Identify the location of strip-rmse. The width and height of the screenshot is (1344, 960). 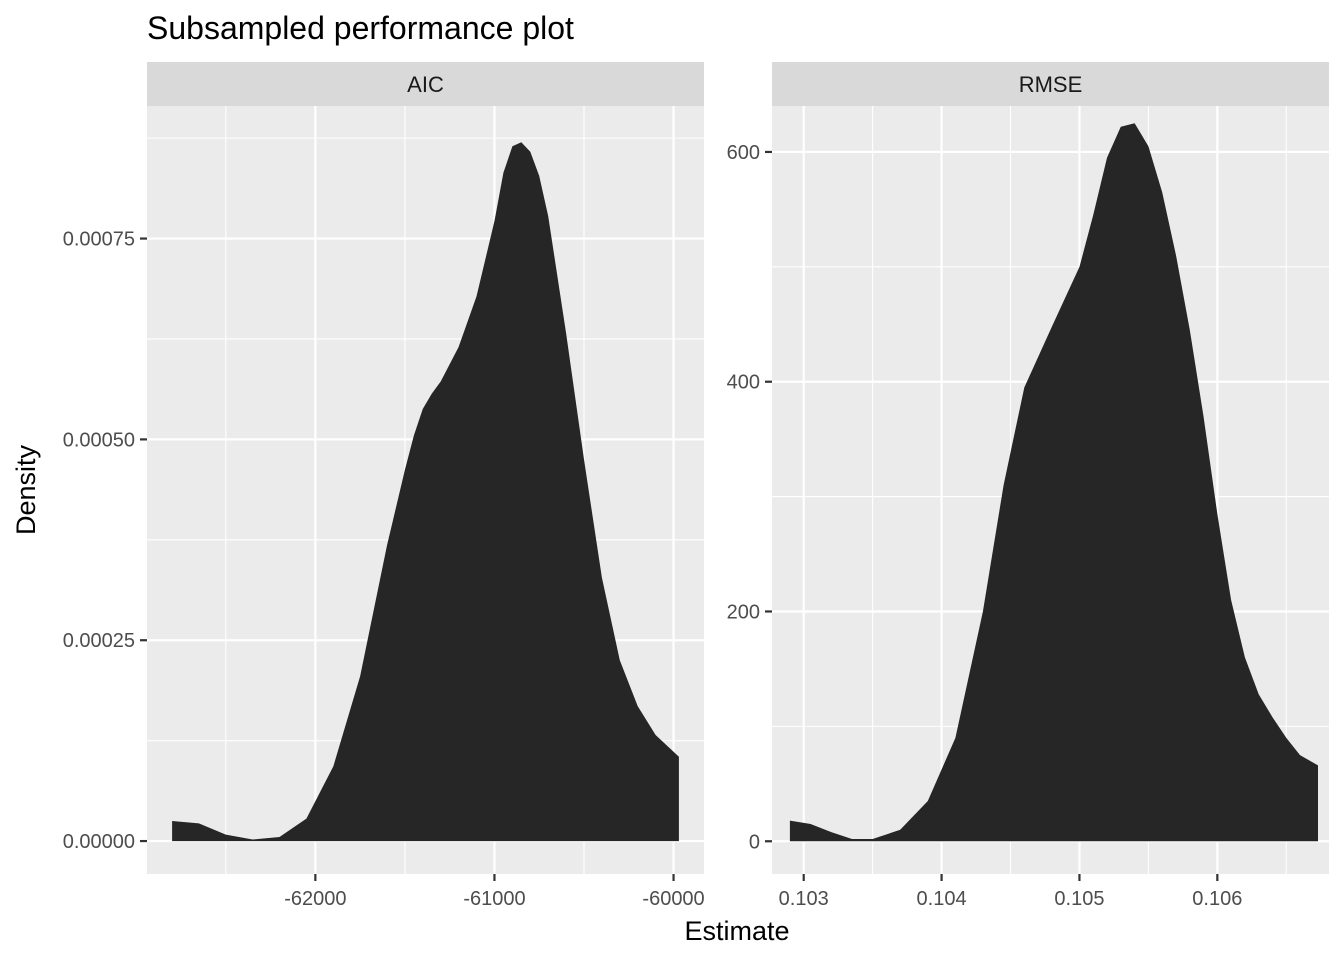
(1050, 84).